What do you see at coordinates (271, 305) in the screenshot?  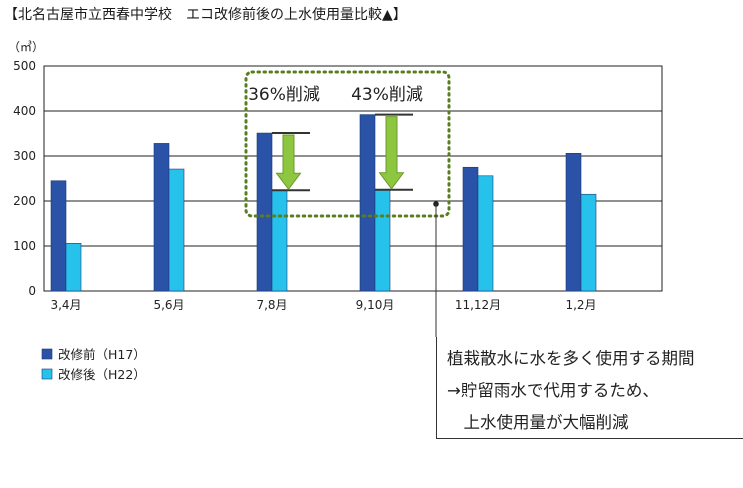 I see `x-tick-label: 7,8月` at bounding box center [271, 305].